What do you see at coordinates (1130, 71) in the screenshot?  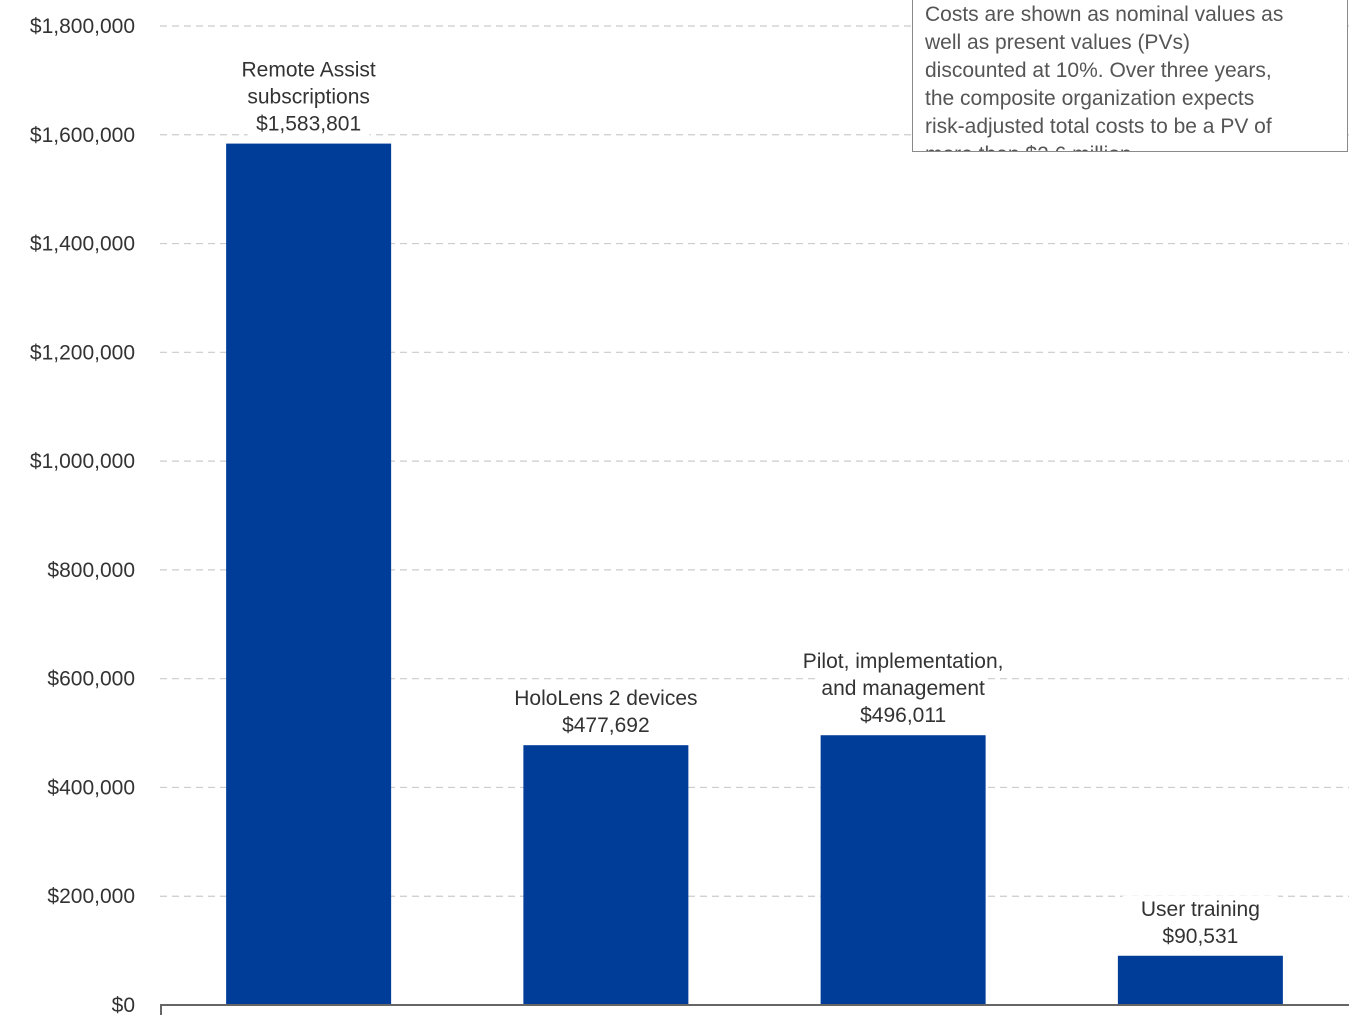 I see `callout-line: discounted at 10%. Over three years,` at bounding box center [1130, 71].